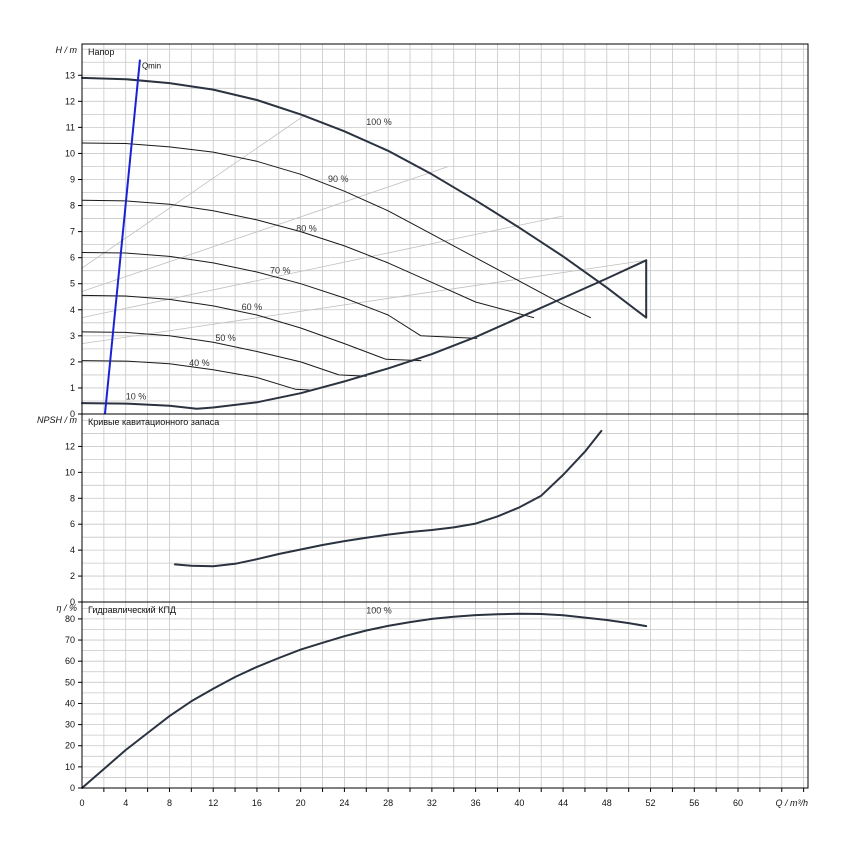 Image resolution: width=850 pixels, height=855 pixels. I want to click on x-tick-label: 12, so click(213, 803).